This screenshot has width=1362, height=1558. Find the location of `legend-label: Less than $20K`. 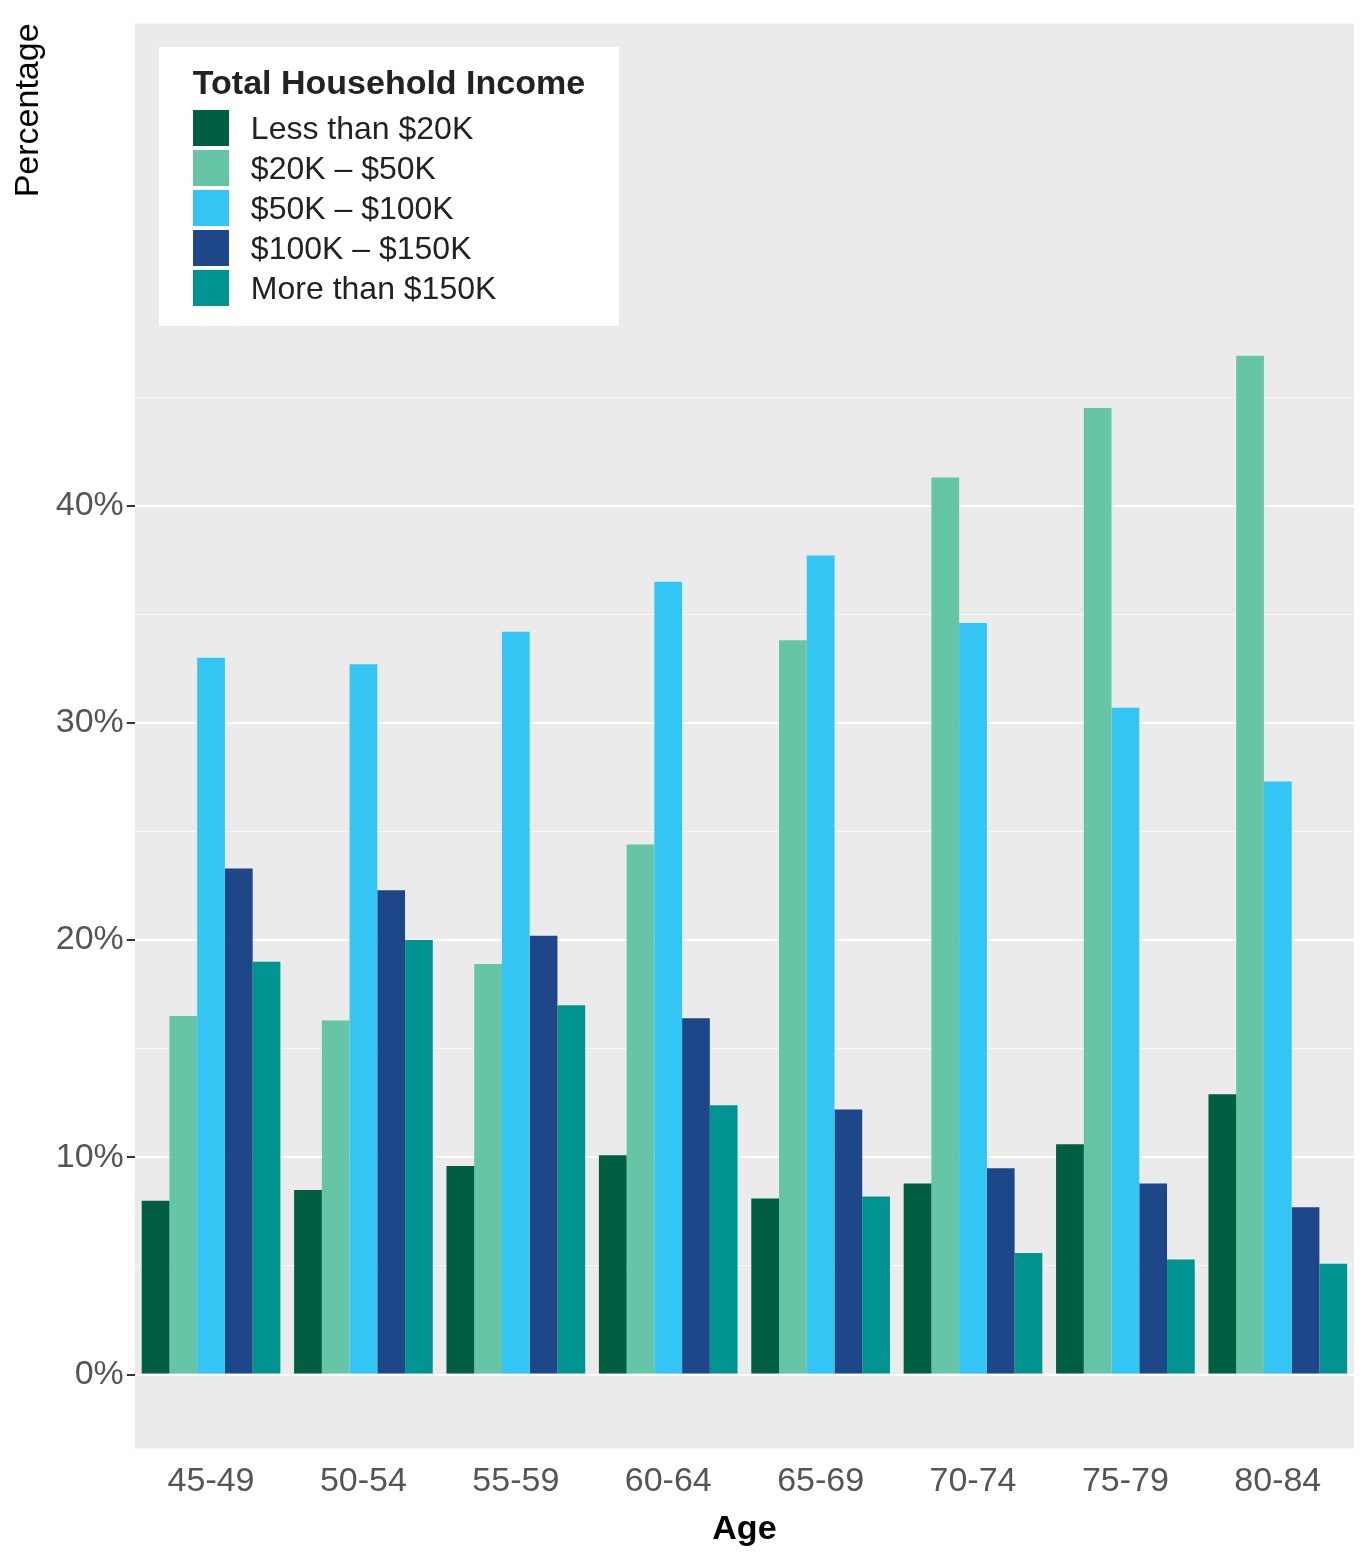

legend-label: Less than $20K is located at coordinates (362, 128).